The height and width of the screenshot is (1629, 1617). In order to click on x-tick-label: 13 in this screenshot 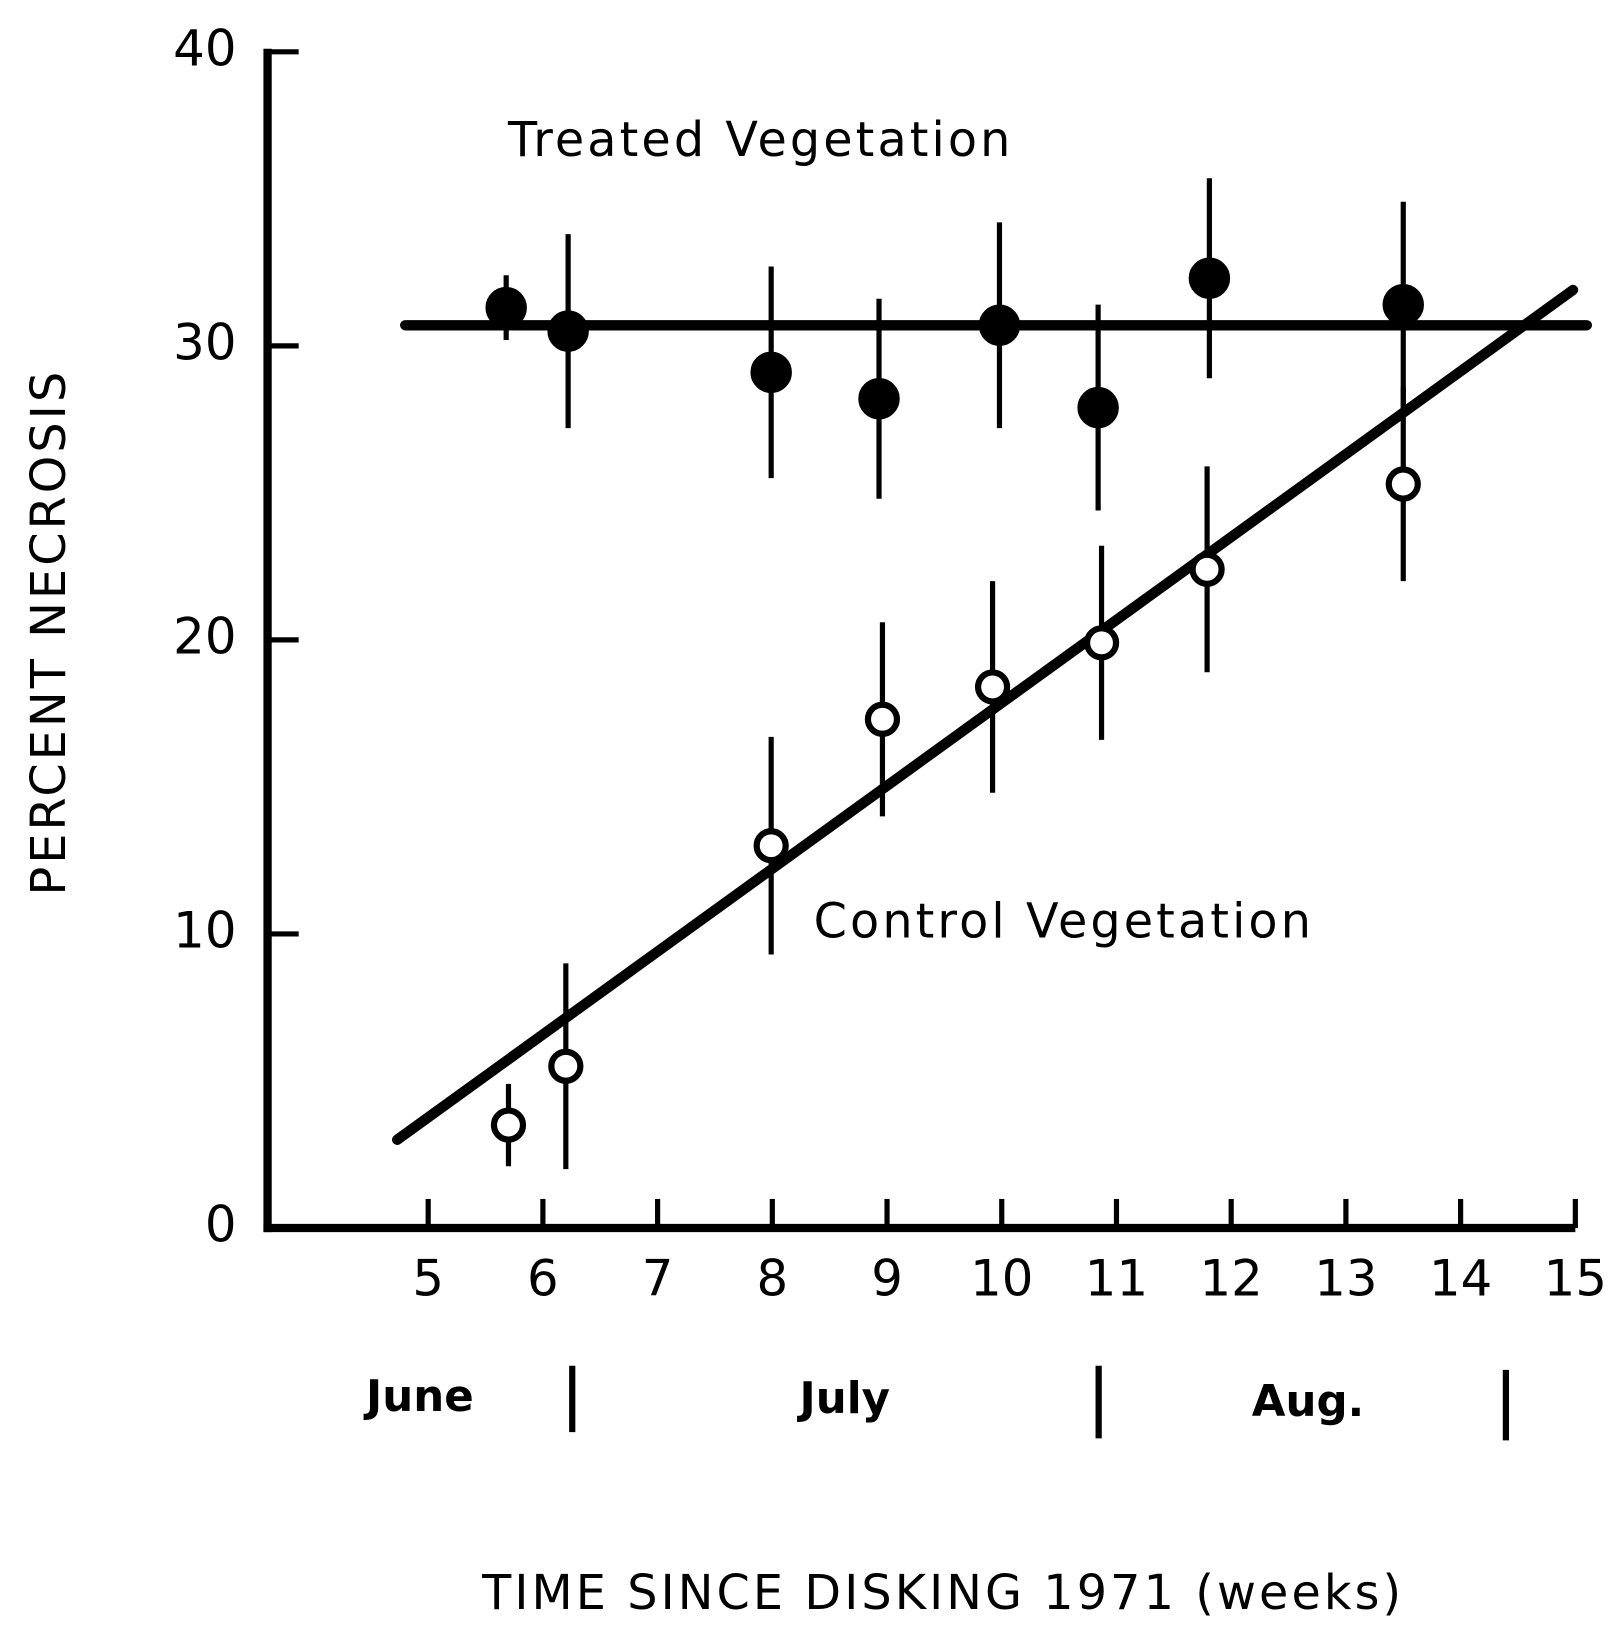, I will do `click(1345, 1278)`.